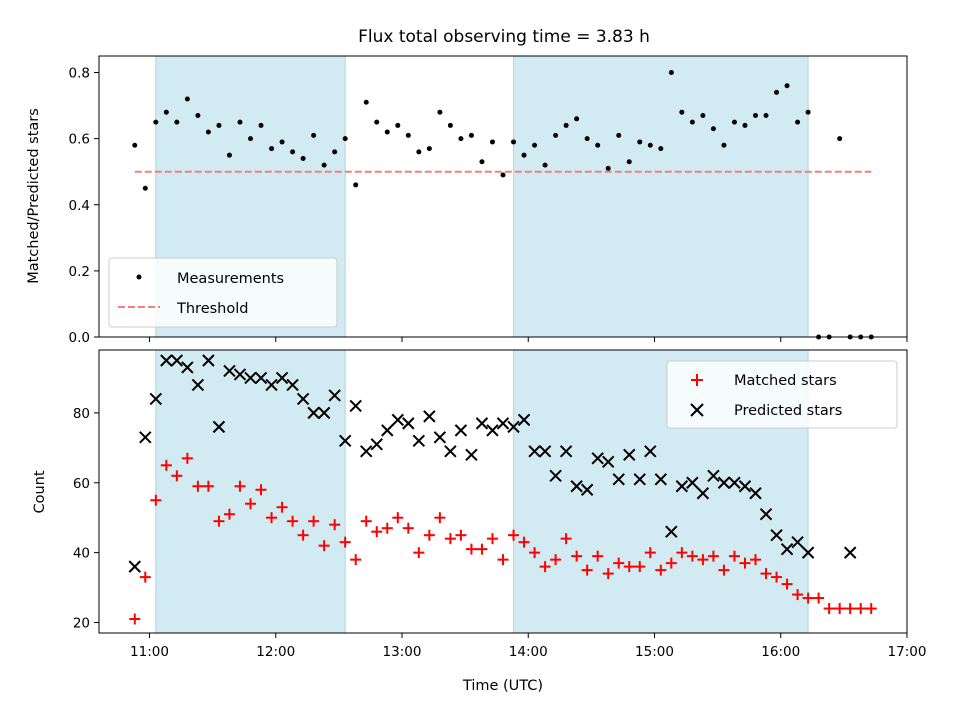  Describe the element at coordinates (250, 491) in the screenshot. I see `shaded-interval` at that location.